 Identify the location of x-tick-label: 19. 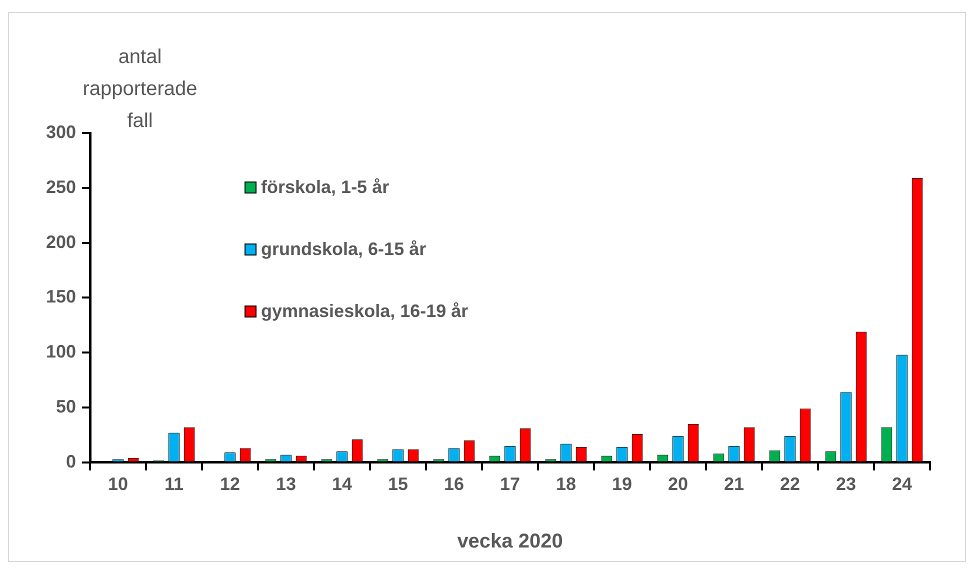
(622, 484).